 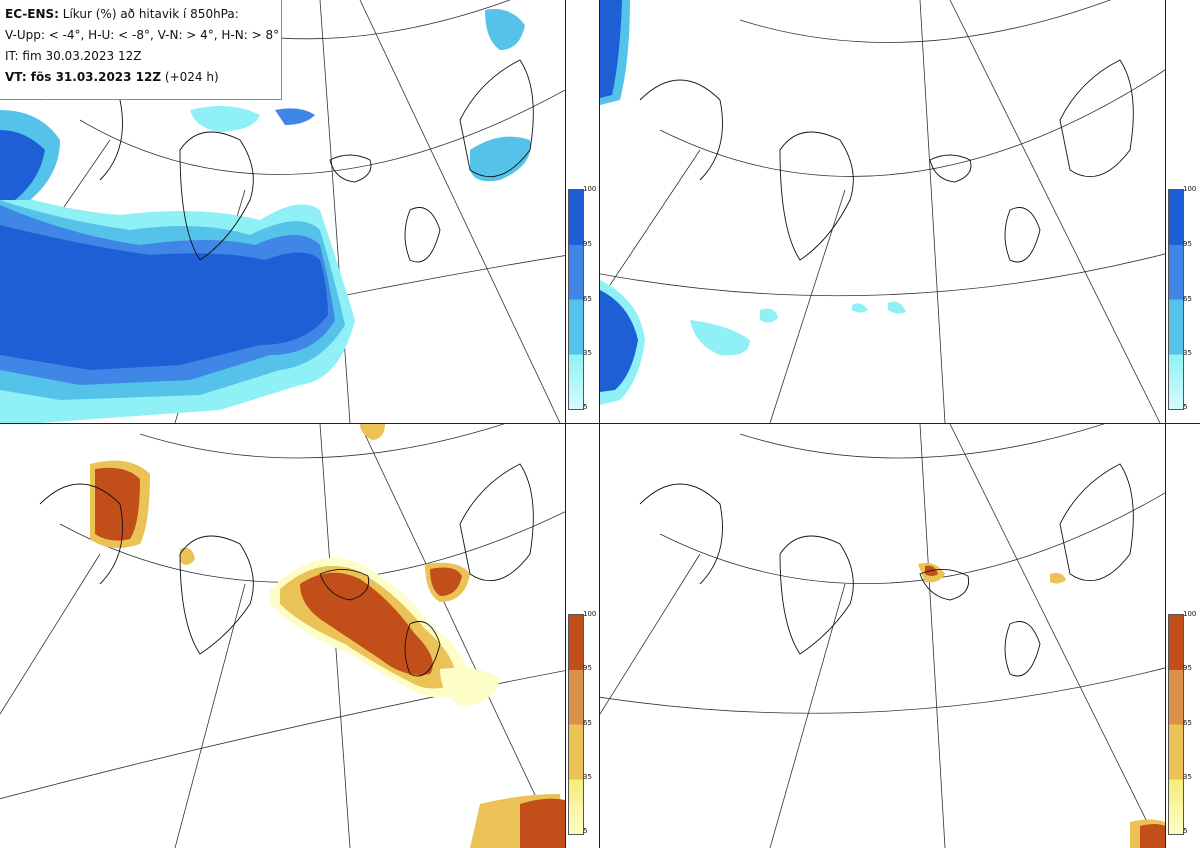 What do you see at coordinates (576, 299) in the screenshot?
I see `colorbar-top-left` at bounding box center [576, 299].